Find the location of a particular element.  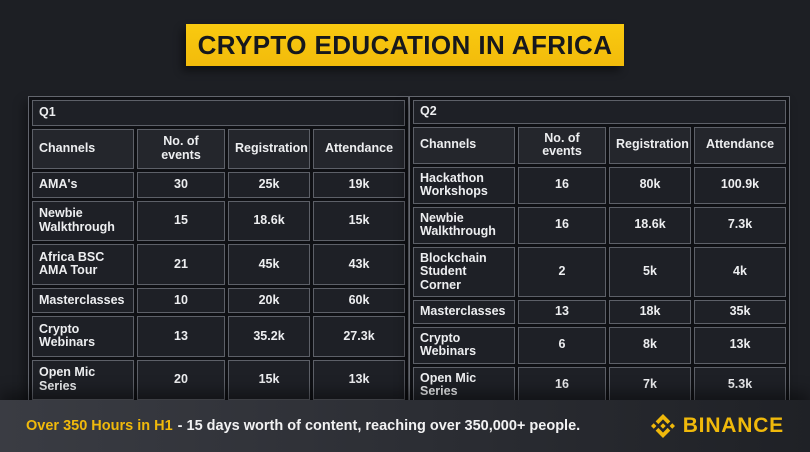

quarter-label: Q2 is located at coordinates (599, 112).